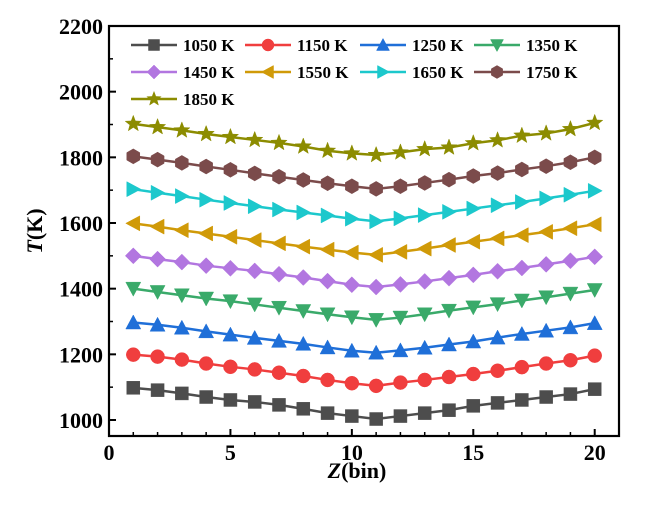 The height and width of the screenshot is (509, 650). Describe the element at coordinates (364, 403) in the screenshot. I see `series-1050-k` at that location.